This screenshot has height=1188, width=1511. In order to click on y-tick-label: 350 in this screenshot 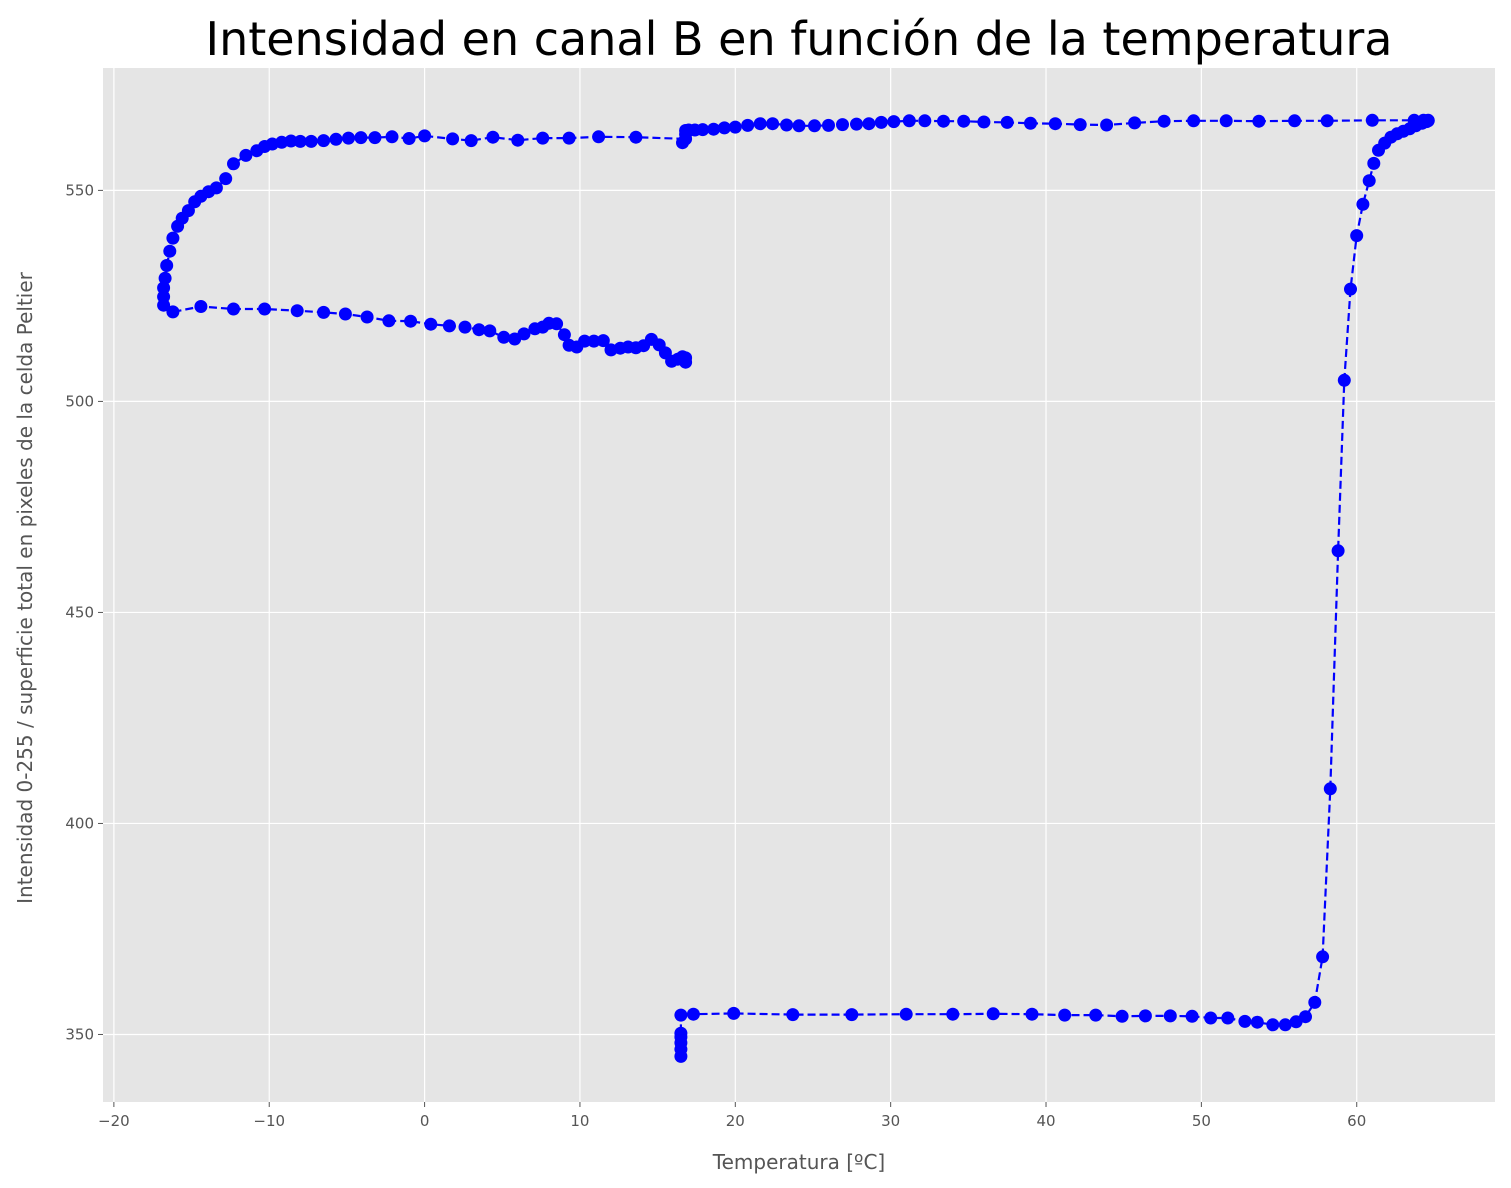, I will do `click(79, 1034)`.